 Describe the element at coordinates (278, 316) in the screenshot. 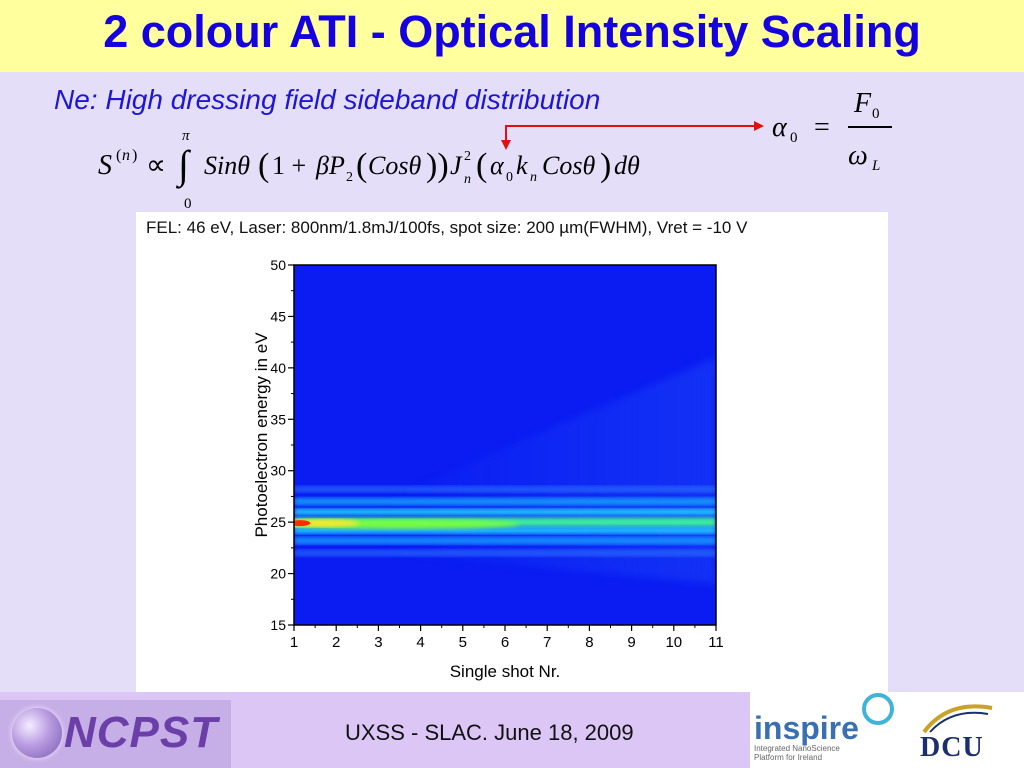

I see `y-tick-label: 45` at that location.